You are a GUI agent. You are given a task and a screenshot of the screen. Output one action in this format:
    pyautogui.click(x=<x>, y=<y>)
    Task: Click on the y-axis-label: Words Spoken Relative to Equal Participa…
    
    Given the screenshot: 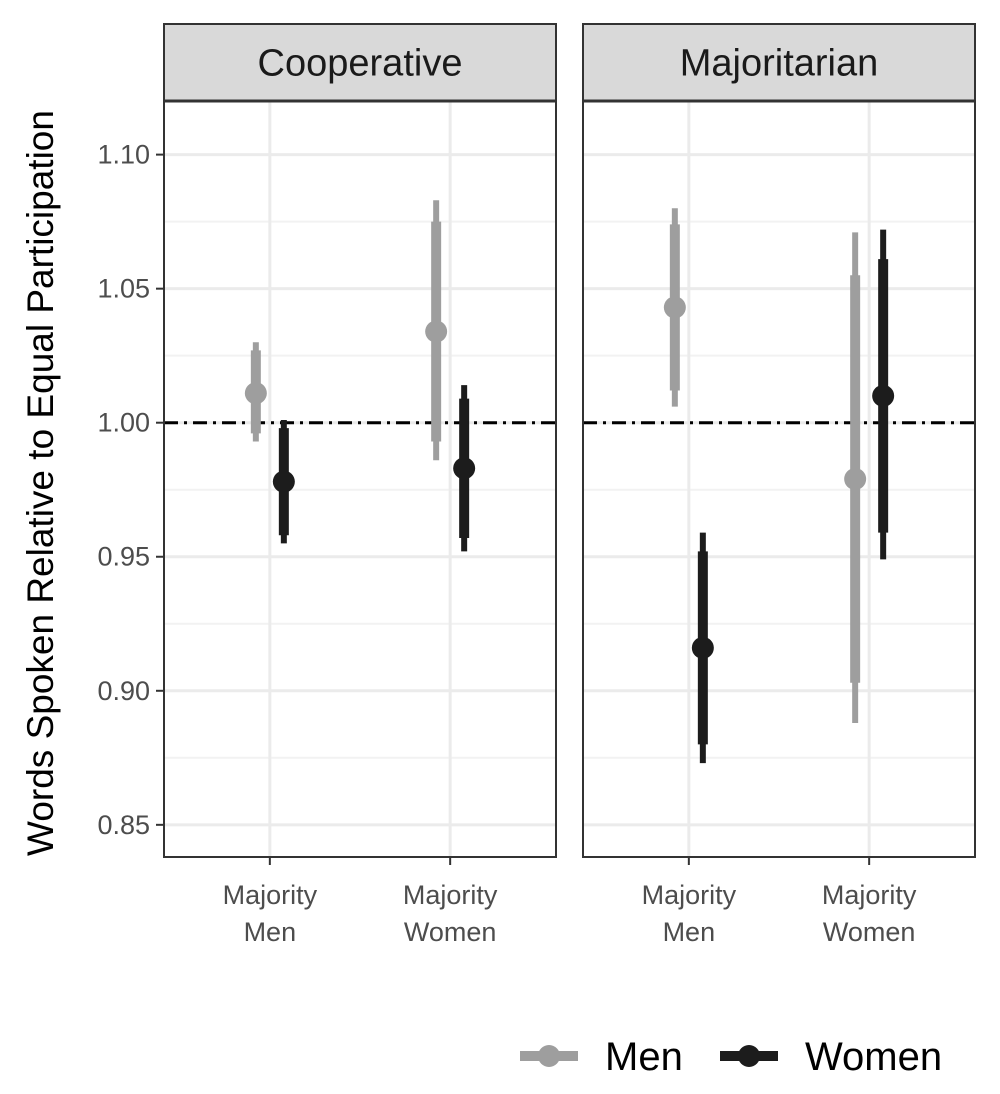 What is the action you would take?
    pyautogui.click(x=40, y=483)
    